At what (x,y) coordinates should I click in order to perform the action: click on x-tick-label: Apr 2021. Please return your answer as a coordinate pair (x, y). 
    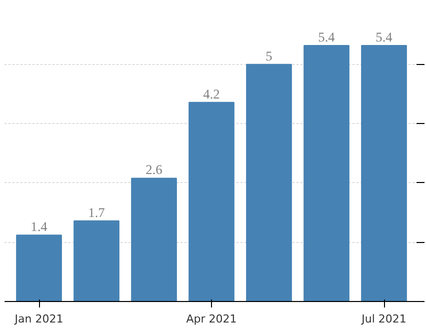
    Looking at the image, I should click on (211, 319).